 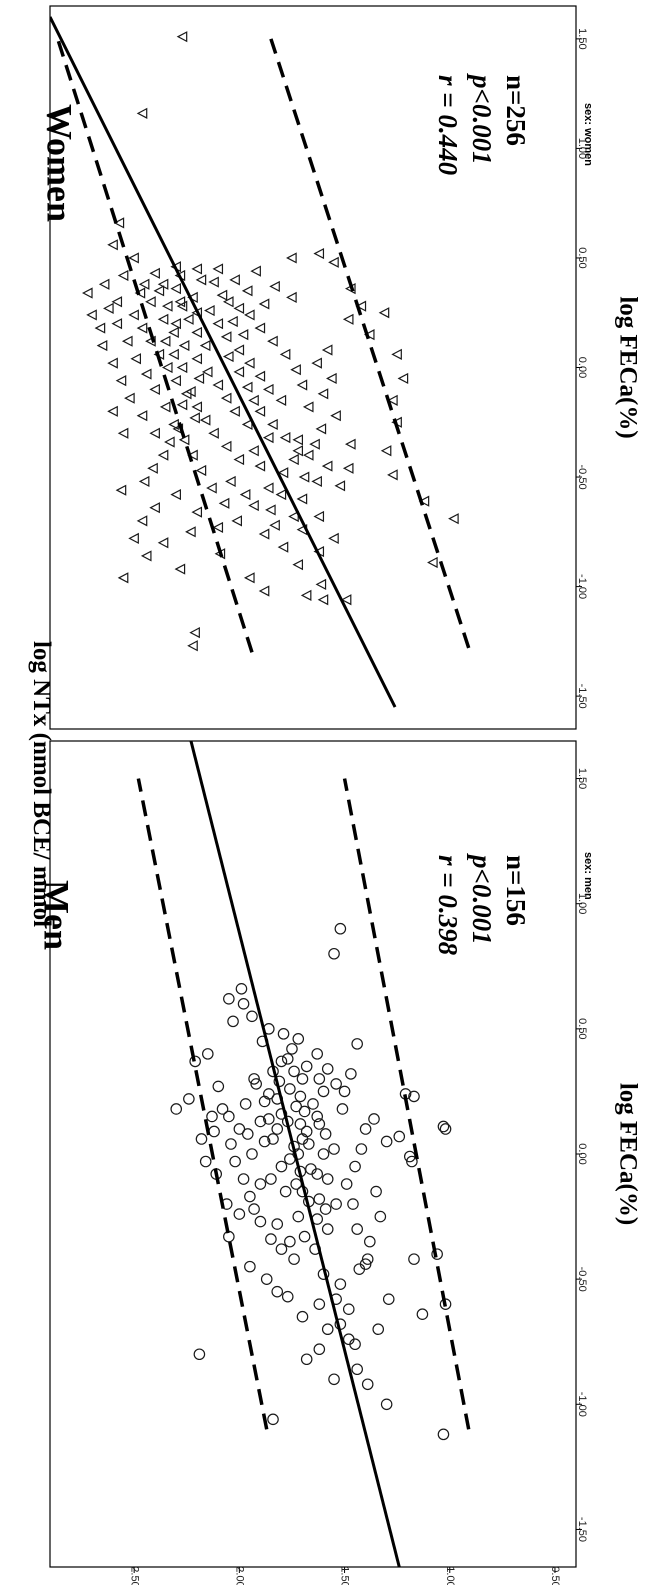 I want to click on y-tick-label: 2.00, so click(x=239, y=1575).